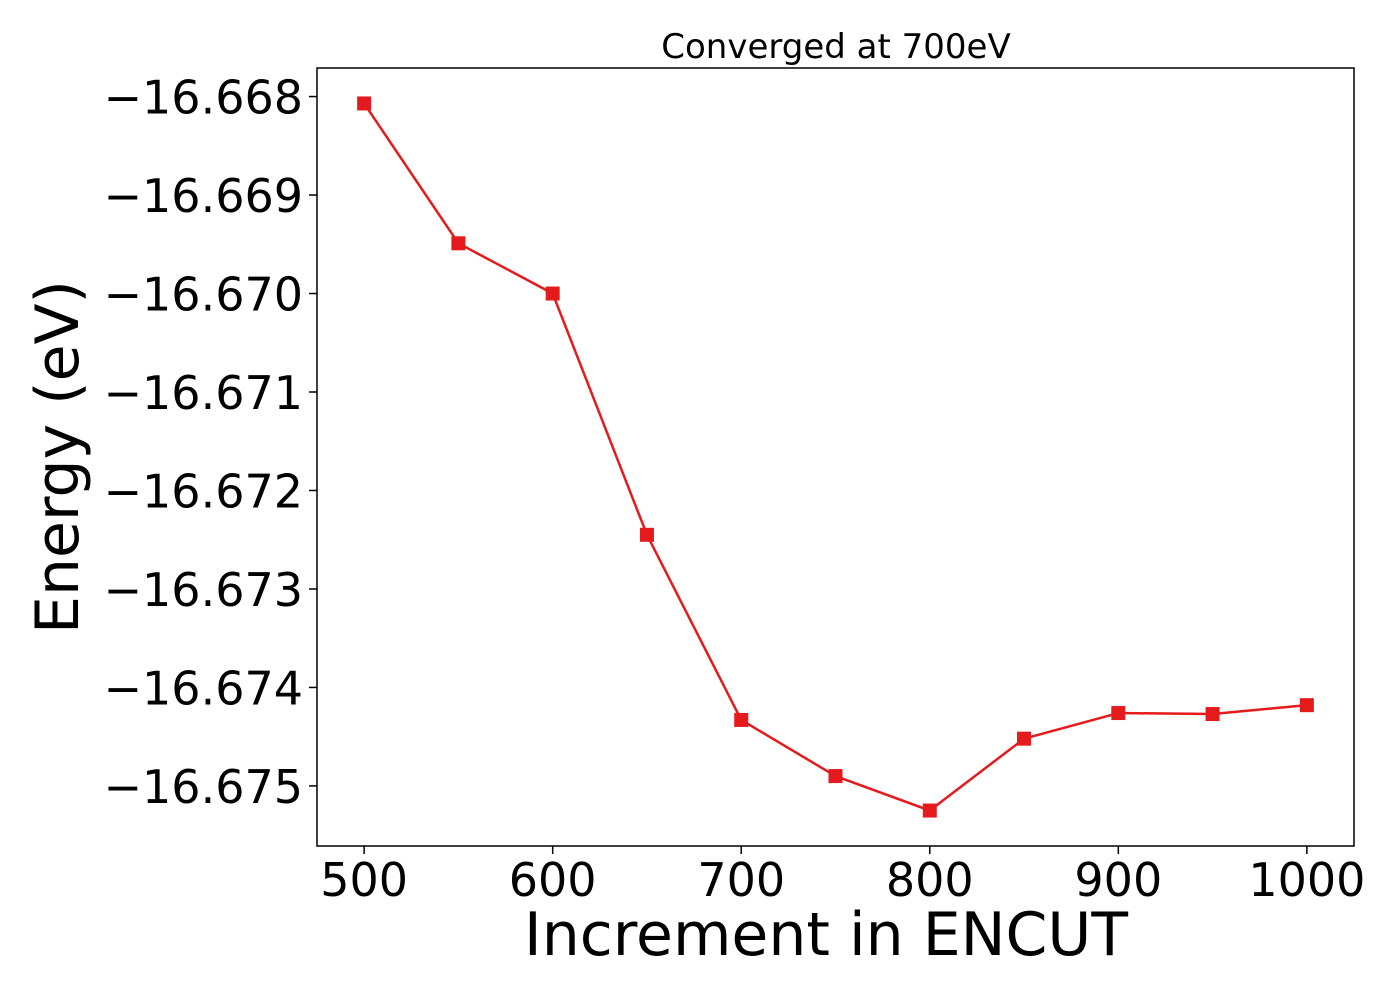  I want to click on y-tick-label: −16.673, so click(204, 590).